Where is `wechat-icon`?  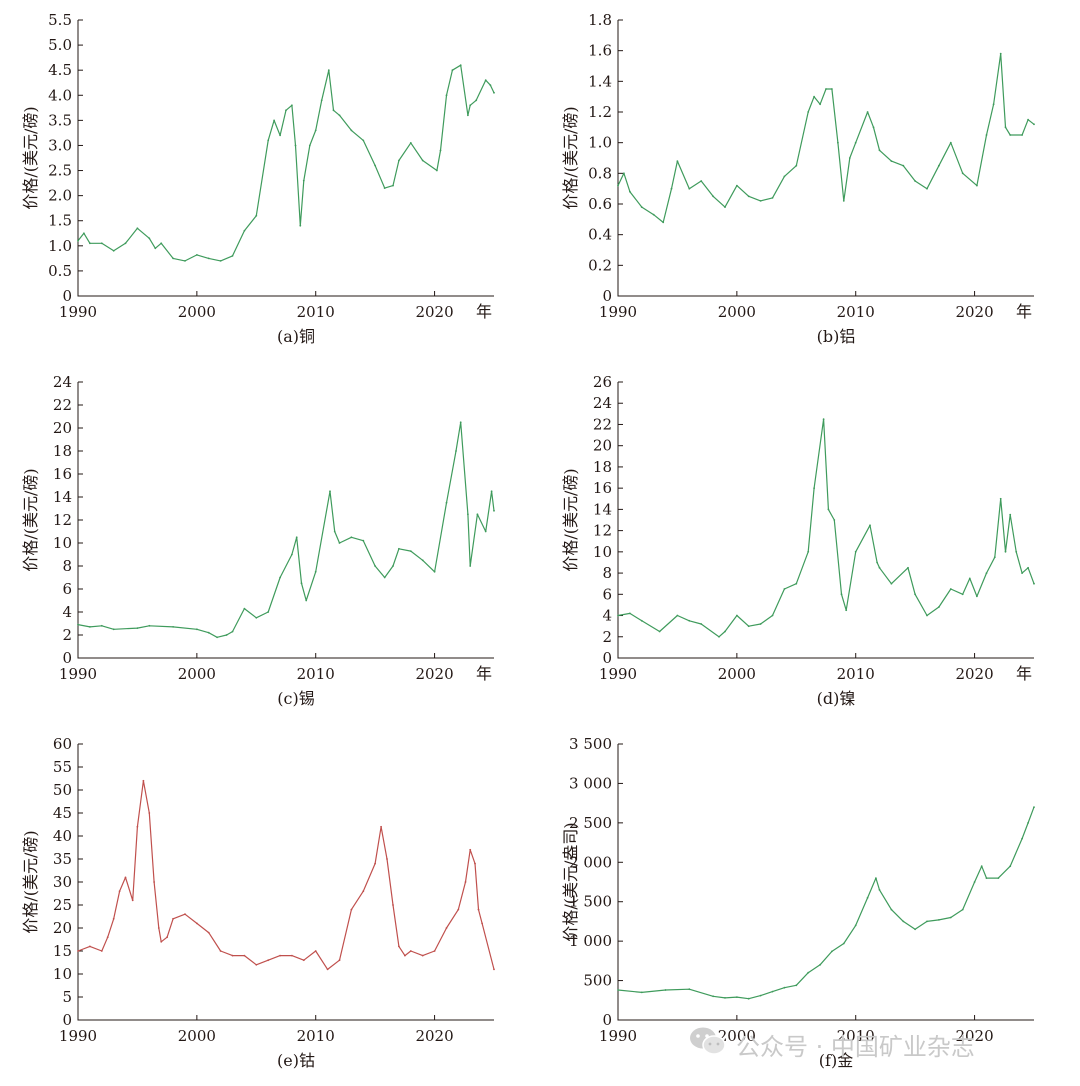
wechat-icon is located at coordinates (708, 1044).